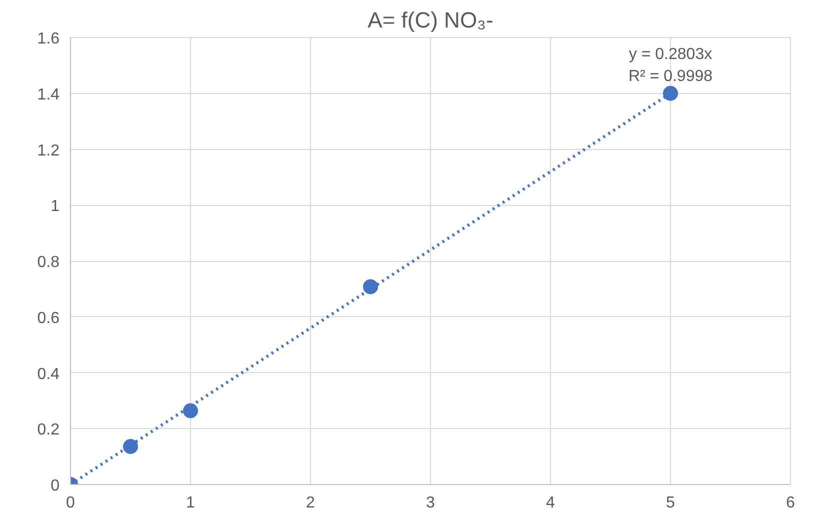  What do you see at coordinates (48, 430) in the screenshot?
I see `y-tick-label: 0.2` at bounding box center [48, 430].